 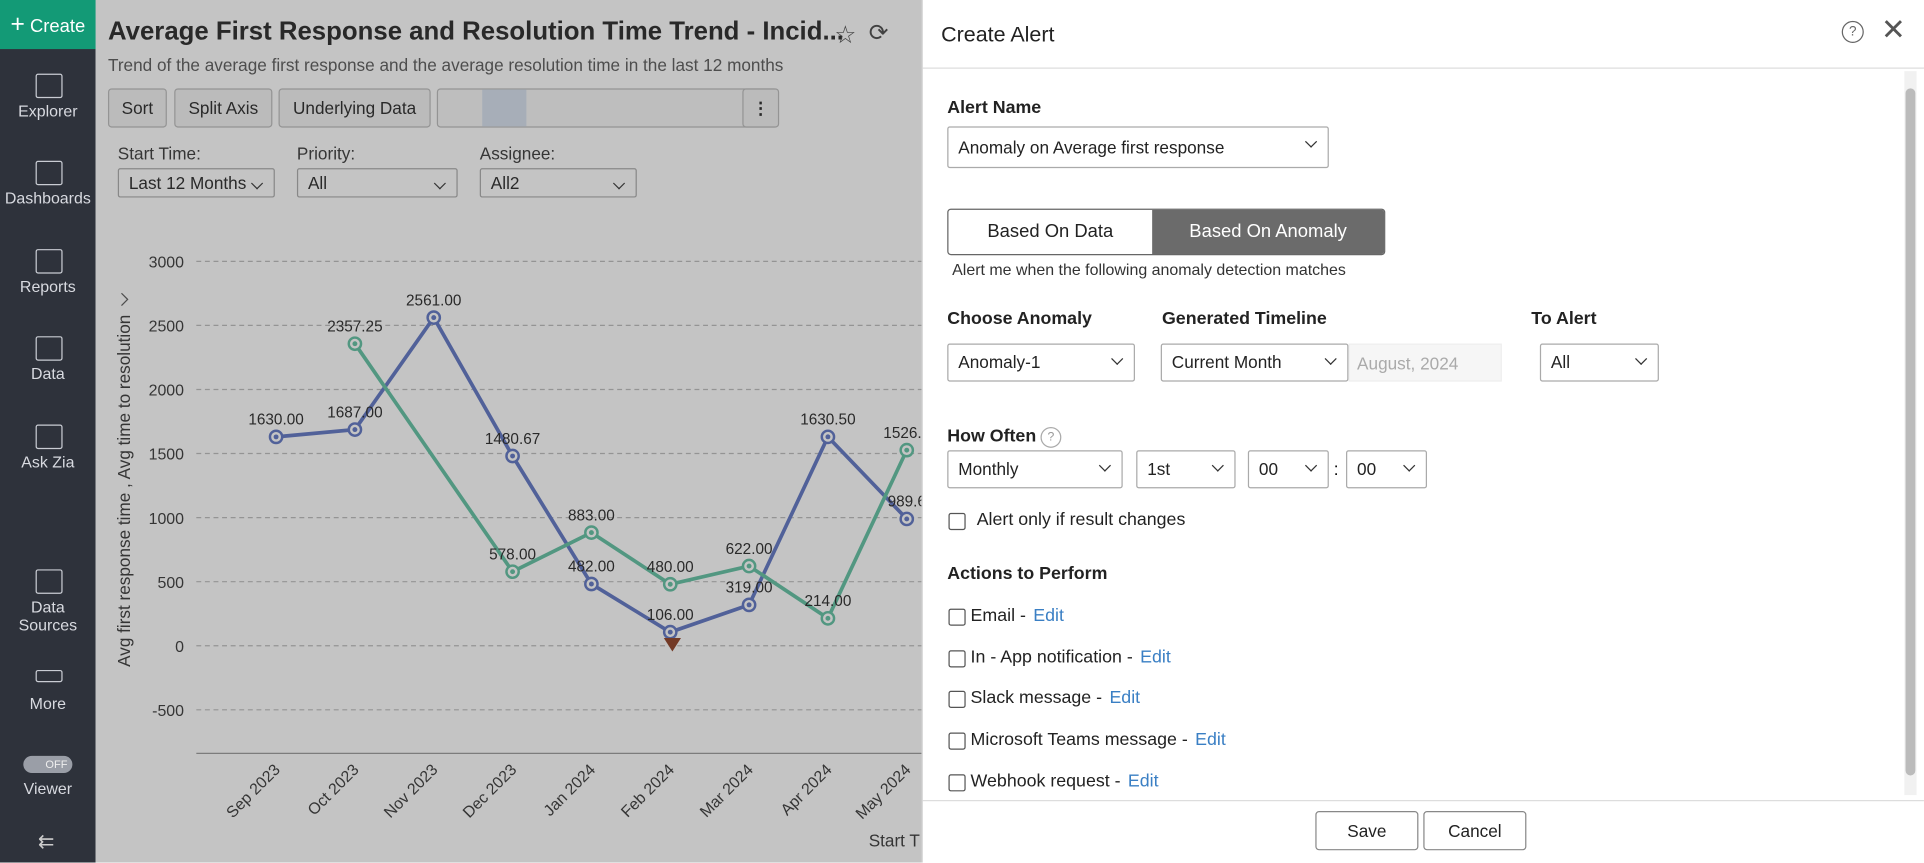 What do you see at coordinates (47, 286) in the screenshot?
I see `nav-item: Reports` at bounding box center [47, 286].